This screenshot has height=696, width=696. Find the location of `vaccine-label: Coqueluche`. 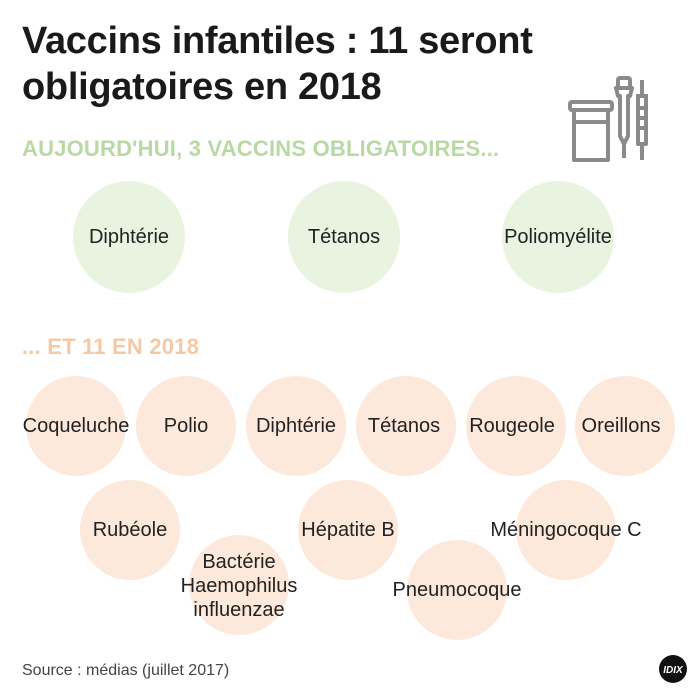

vaccine-label: Coqueluche is located at coordinates (76, 426).